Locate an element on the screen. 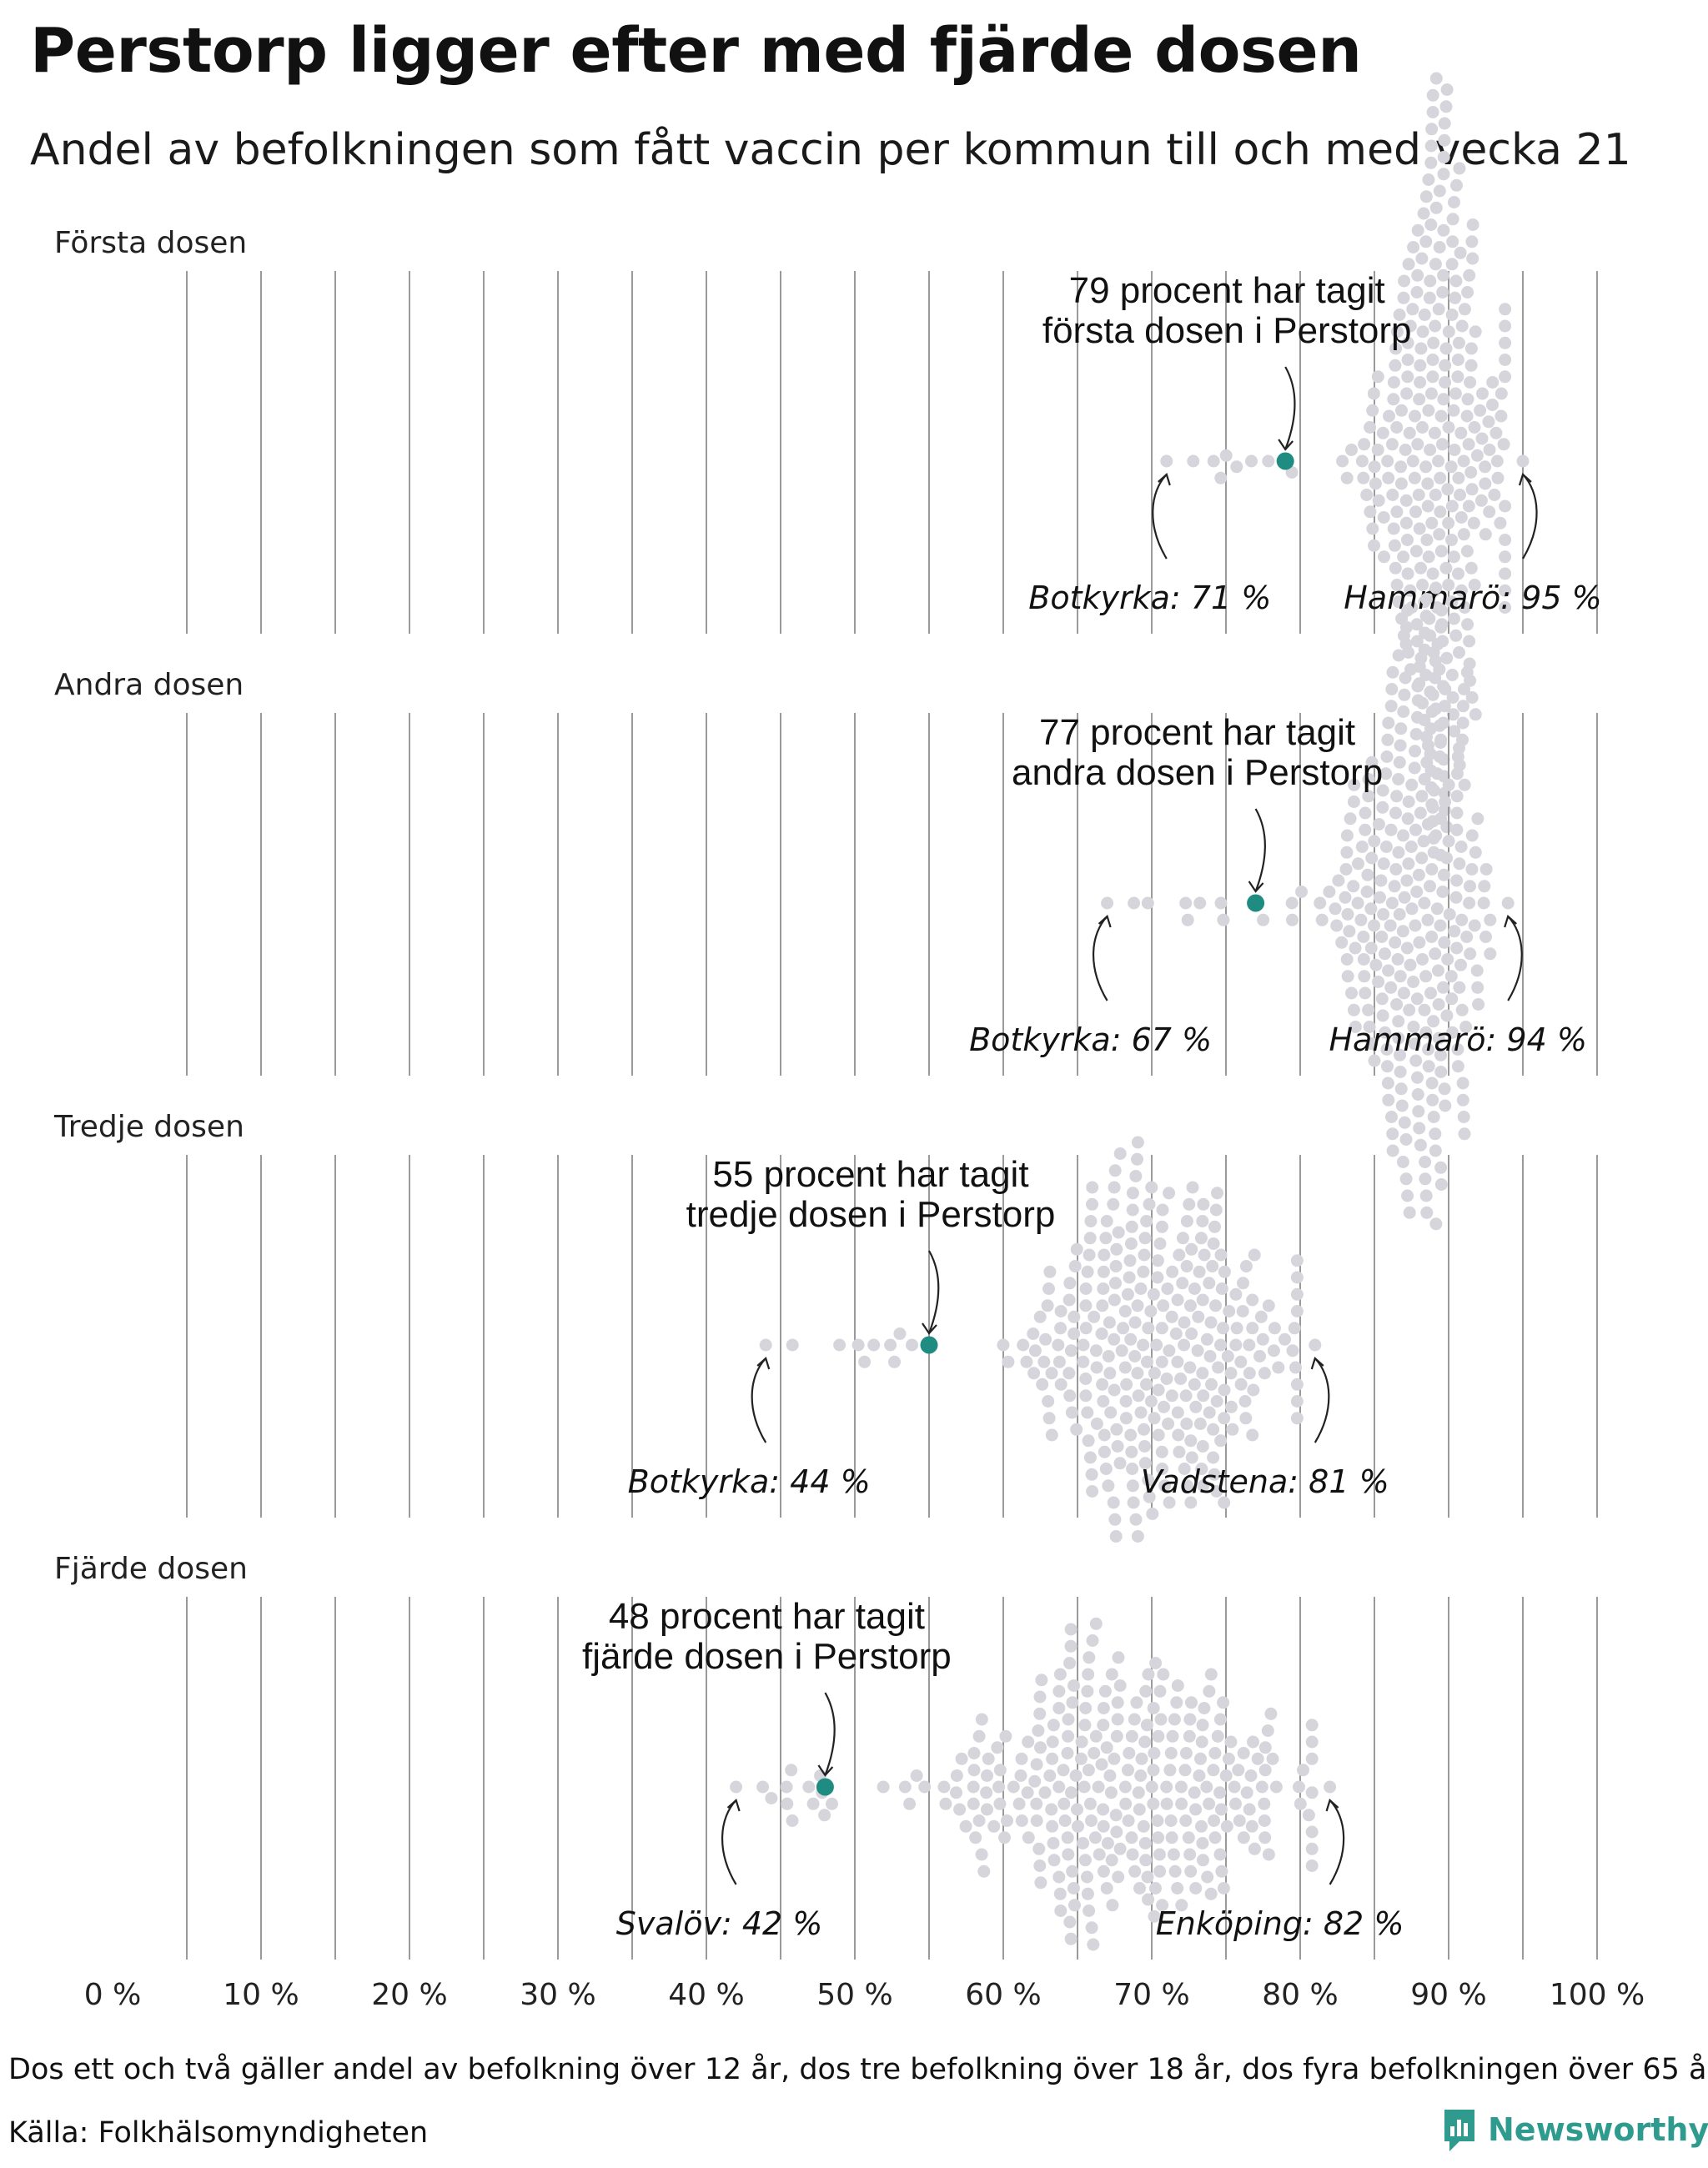  annotation-line-2: tredje dosen i Perstorp is located at coordinates (871, 1214).